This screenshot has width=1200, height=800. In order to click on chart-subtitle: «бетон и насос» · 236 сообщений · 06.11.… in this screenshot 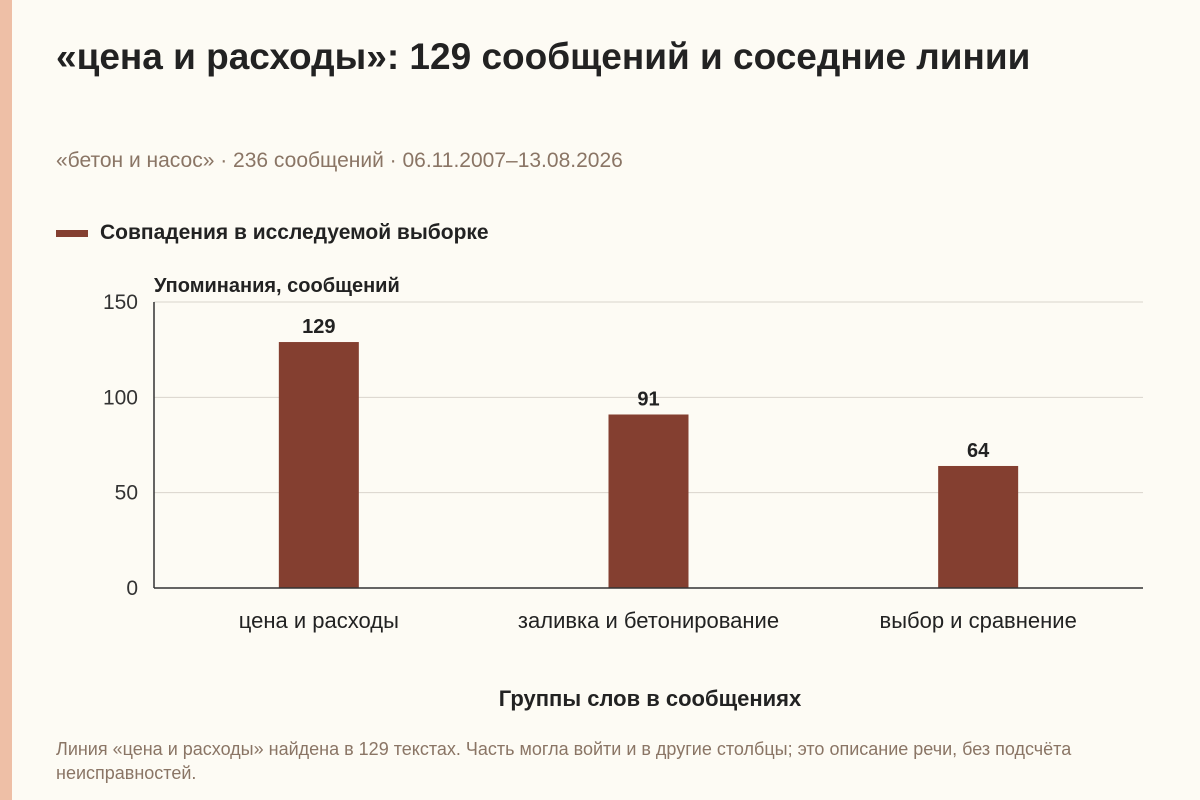, I will do `click(339, 160)`.